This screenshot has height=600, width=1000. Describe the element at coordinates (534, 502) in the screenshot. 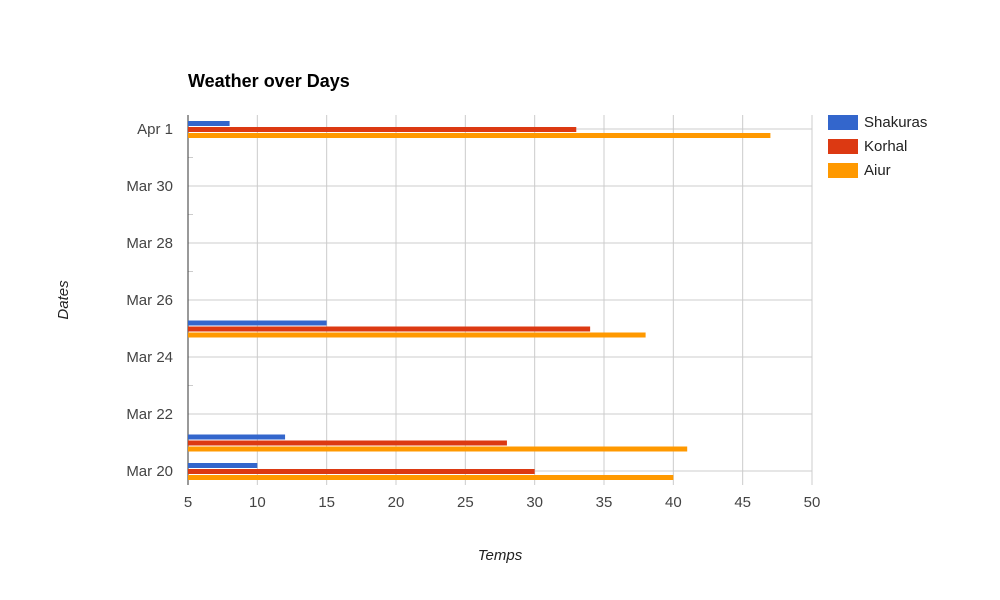

I see `x-tick-label: 30` at that location.